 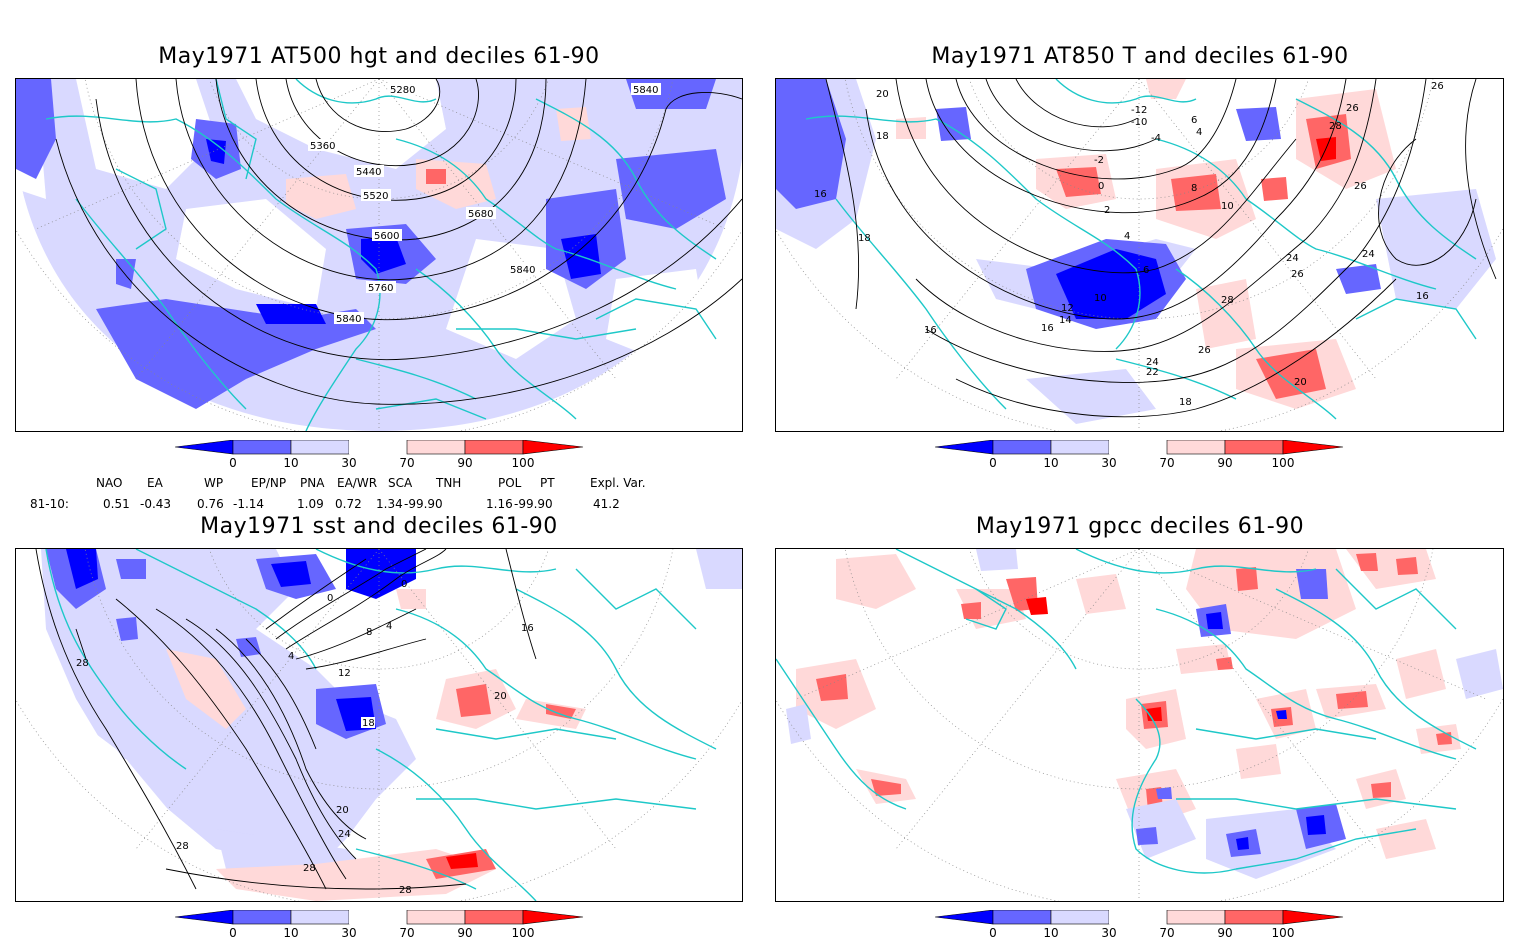 I want to click on index-header-sca: SCA, so click(x=400, y=483).